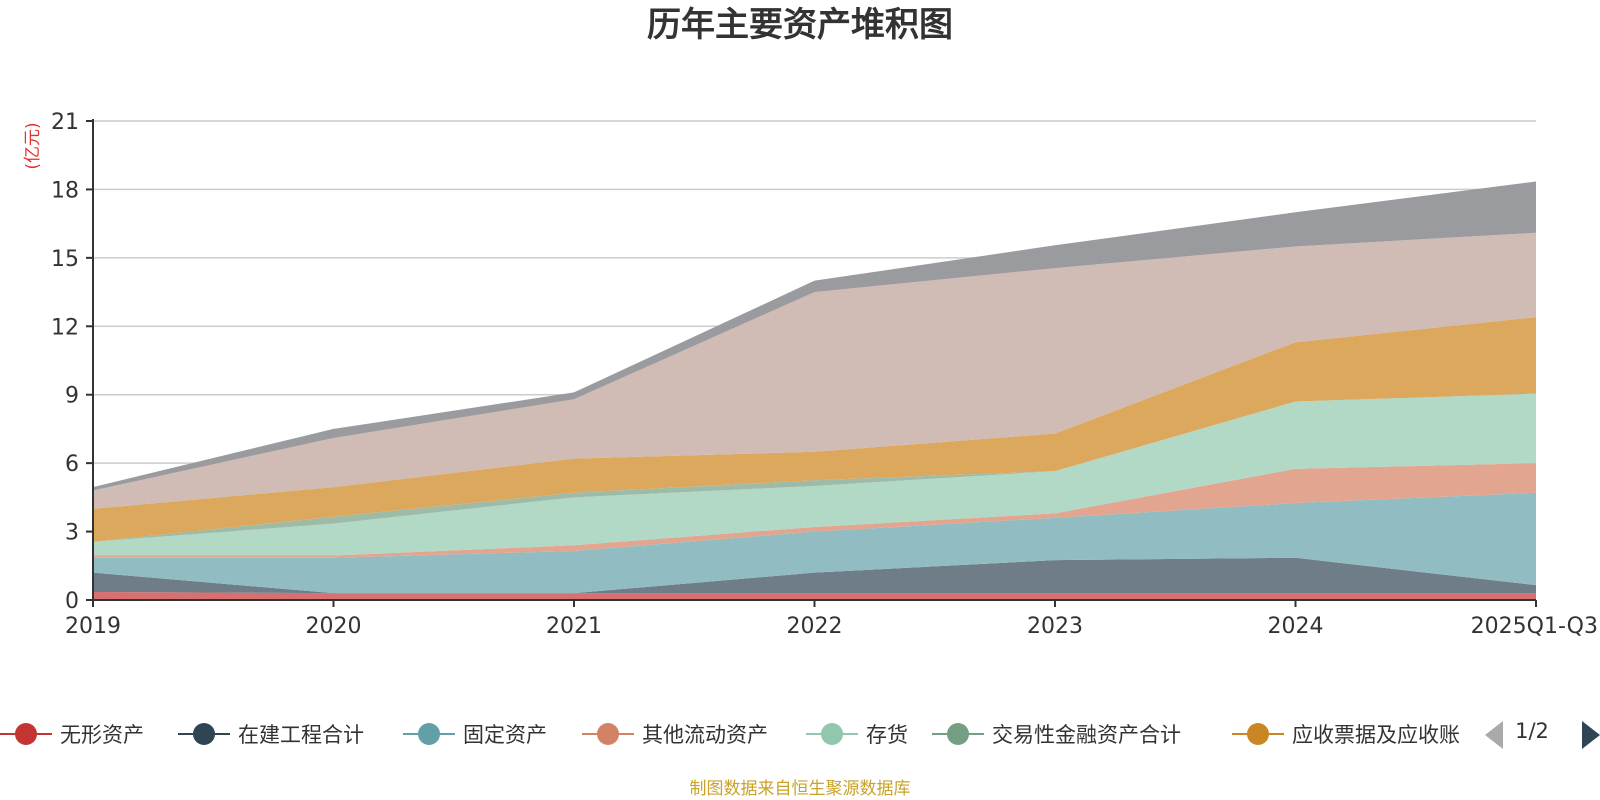 The width and height of the screenshot is (1600, 800). I want to click on legend-item-应收票据及应收账: 应收票据及应收账, so click(1346, 735).